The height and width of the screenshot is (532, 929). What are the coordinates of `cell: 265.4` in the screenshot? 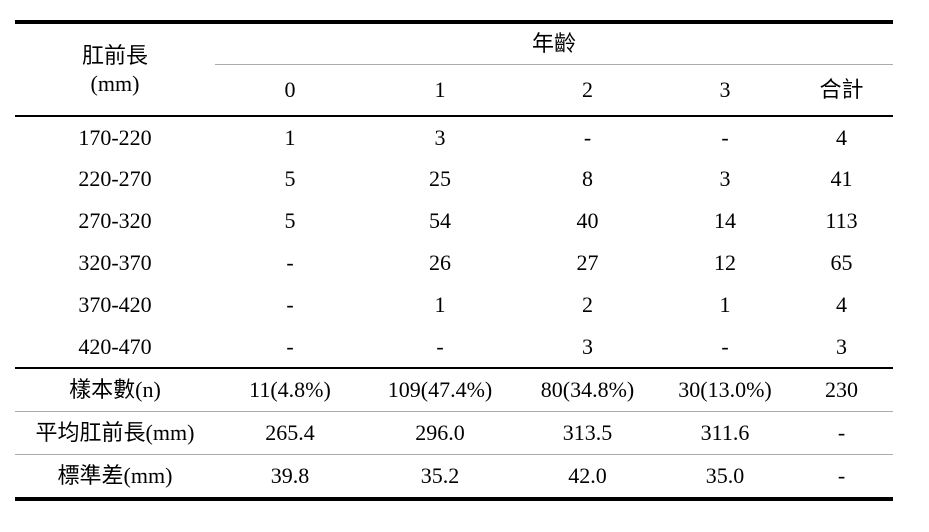 It's located at (290, 433).